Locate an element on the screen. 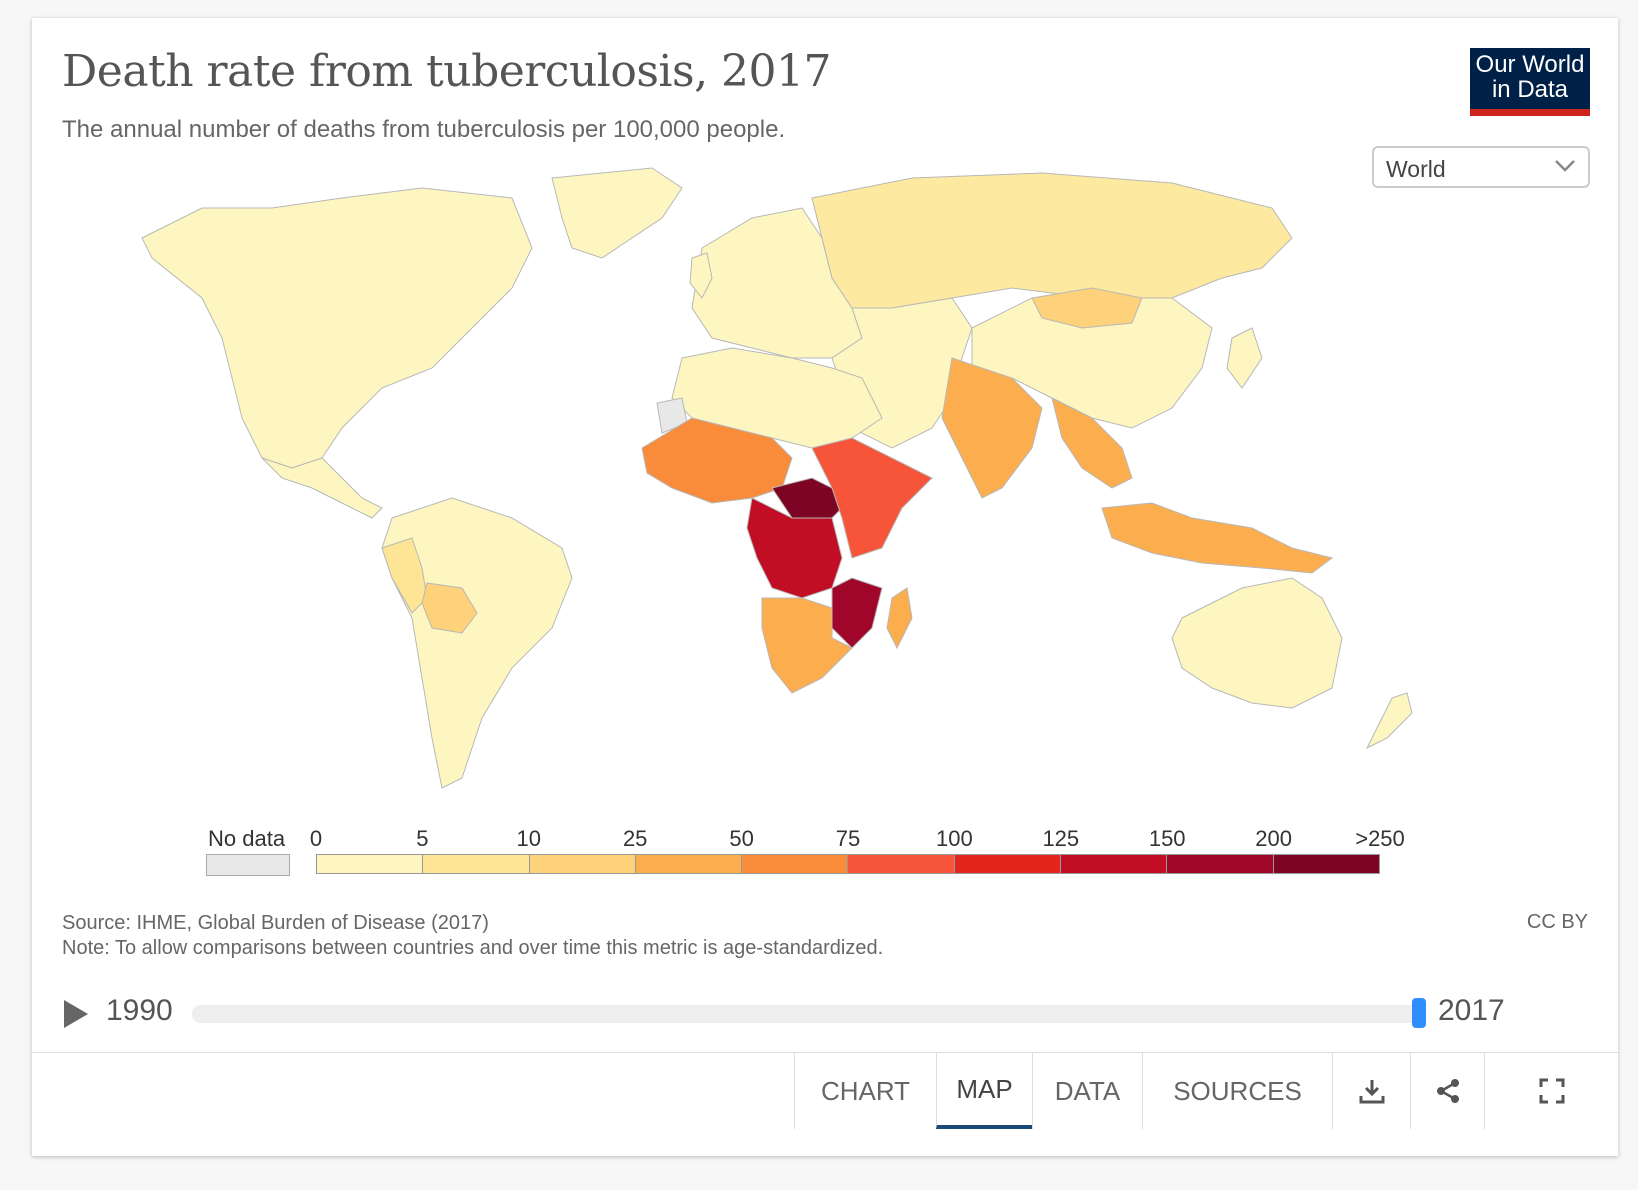 The height and width of the screenshot is (1190, 1638). map-region-japan is located at coordinates (1244, 358).